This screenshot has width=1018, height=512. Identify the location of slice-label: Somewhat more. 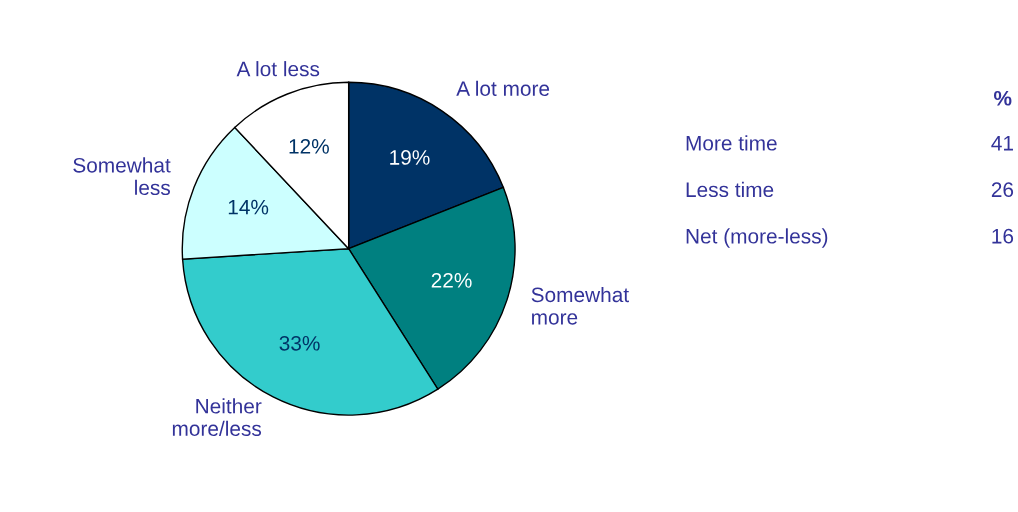
(580, 305).